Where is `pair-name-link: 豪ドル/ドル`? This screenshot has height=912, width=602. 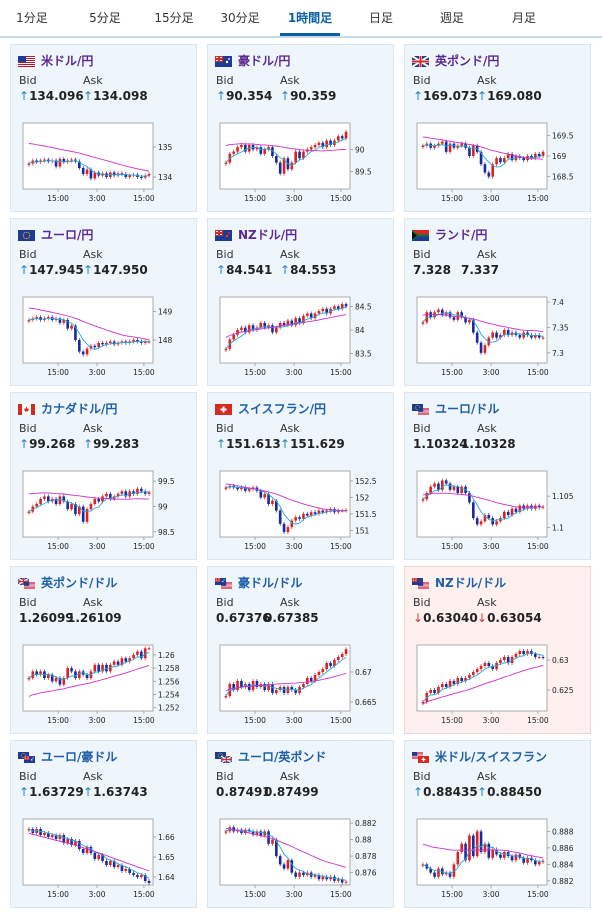
pair-name-link: 豪ドル/ドル is located at coordinates (270, 583).